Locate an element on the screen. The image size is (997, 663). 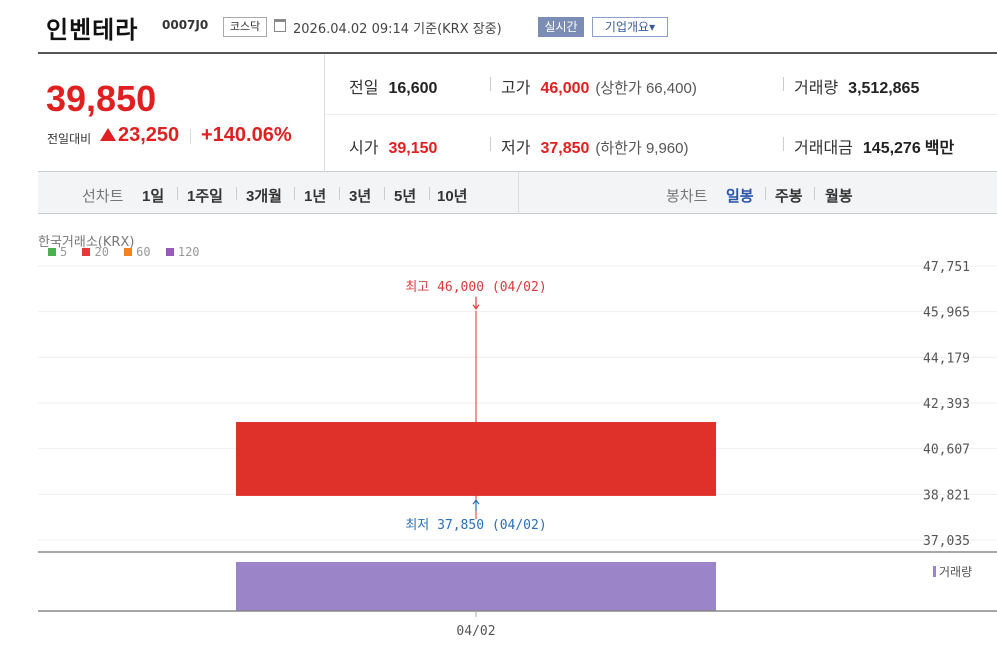
company-overview-dropdown: 기업개요▾ is located at coordinates (630, 27).